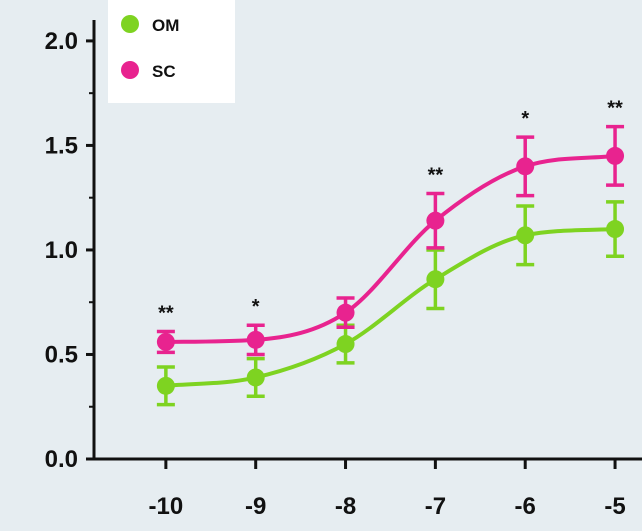  Describe the element at coordinates (61, 41) in the screenshot. I see `y-tick-label: 2.0` at that location.